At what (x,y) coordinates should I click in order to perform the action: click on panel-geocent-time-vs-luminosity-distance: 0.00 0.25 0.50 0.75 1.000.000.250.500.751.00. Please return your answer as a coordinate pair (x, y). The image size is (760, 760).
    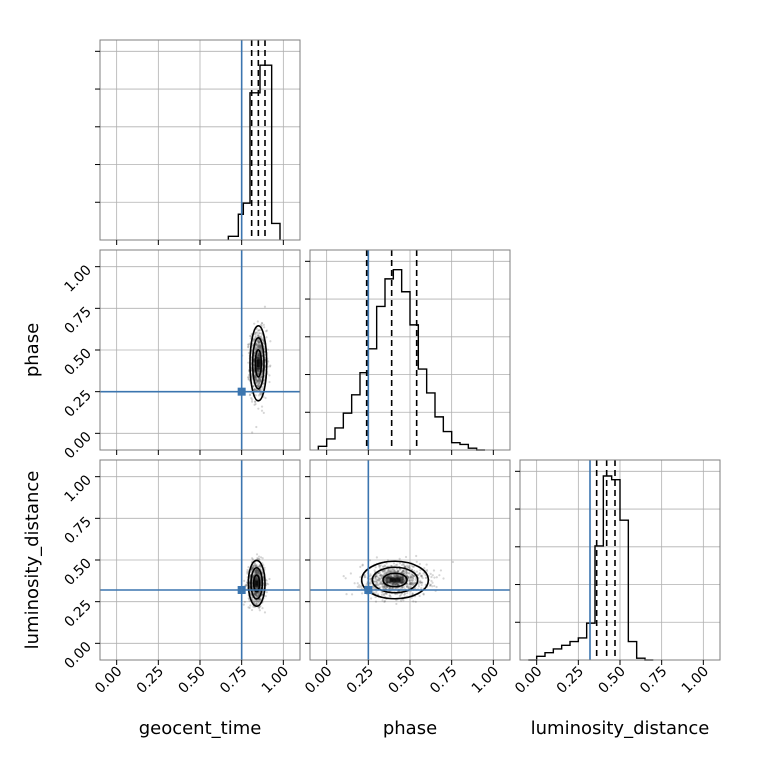
    Looking at the image, I should click on (181, 578).